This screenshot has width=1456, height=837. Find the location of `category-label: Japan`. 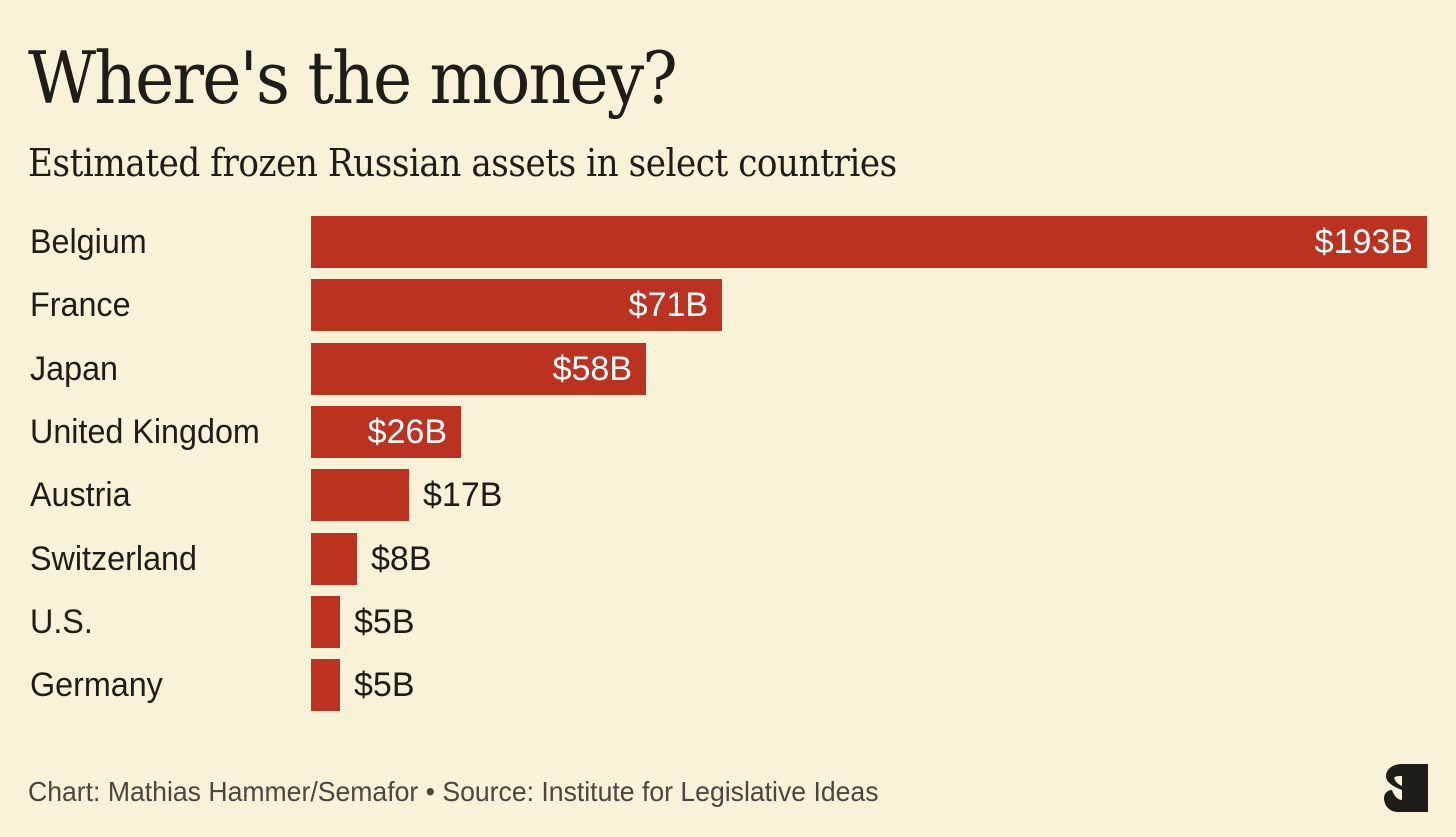

category-label: Japan is located at coordinates (74, 368).